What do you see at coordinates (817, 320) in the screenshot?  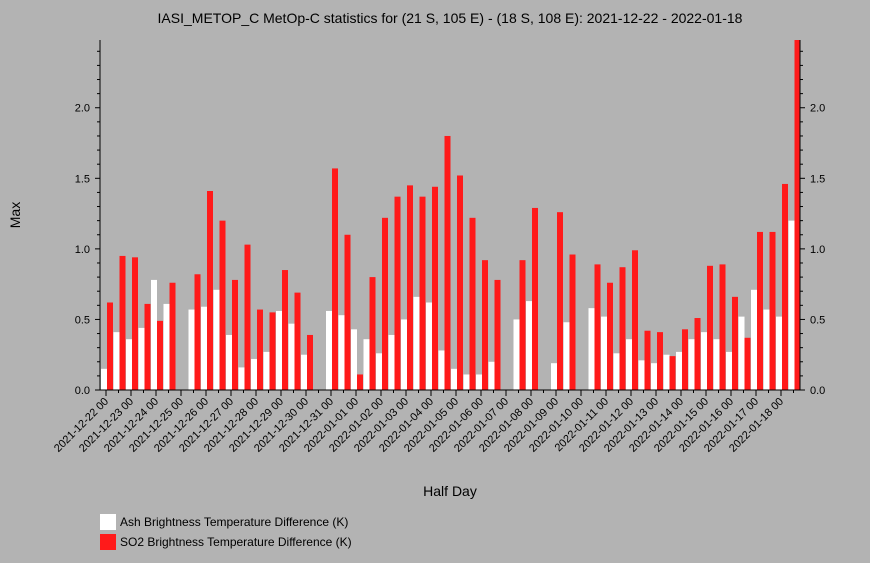 I see `y-tick-label-right: 0.5` at bounding box center [817, 320].